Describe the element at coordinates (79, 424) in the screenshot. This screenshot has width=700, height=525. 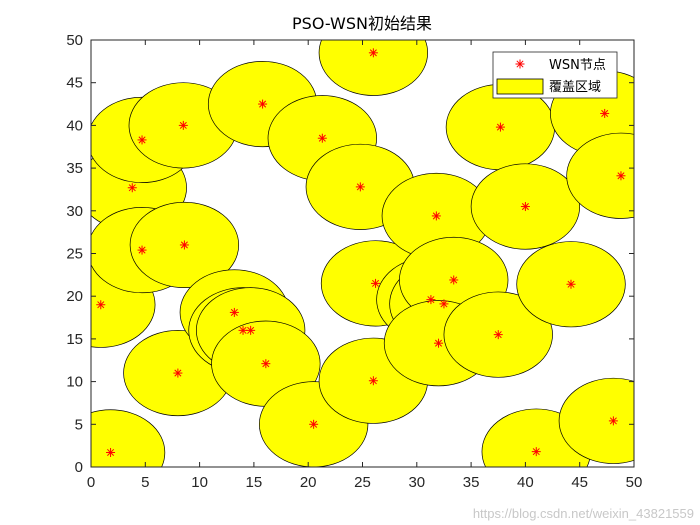
I see `y-tick-label-1: 5` at that location.